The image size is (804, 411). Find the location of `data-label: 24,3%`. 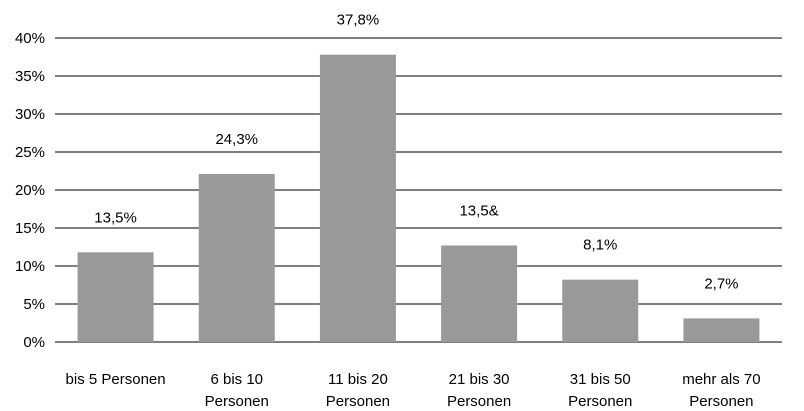

data-label: 24,3% is located at coordinates (236, 139).